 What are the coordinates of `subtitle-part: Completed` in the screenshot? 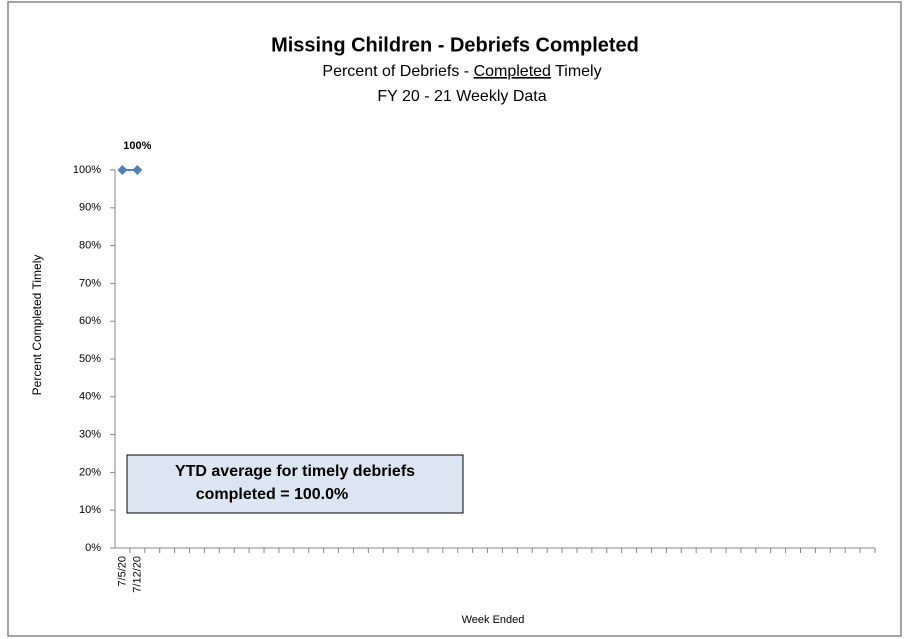 It's located at (512, 71).